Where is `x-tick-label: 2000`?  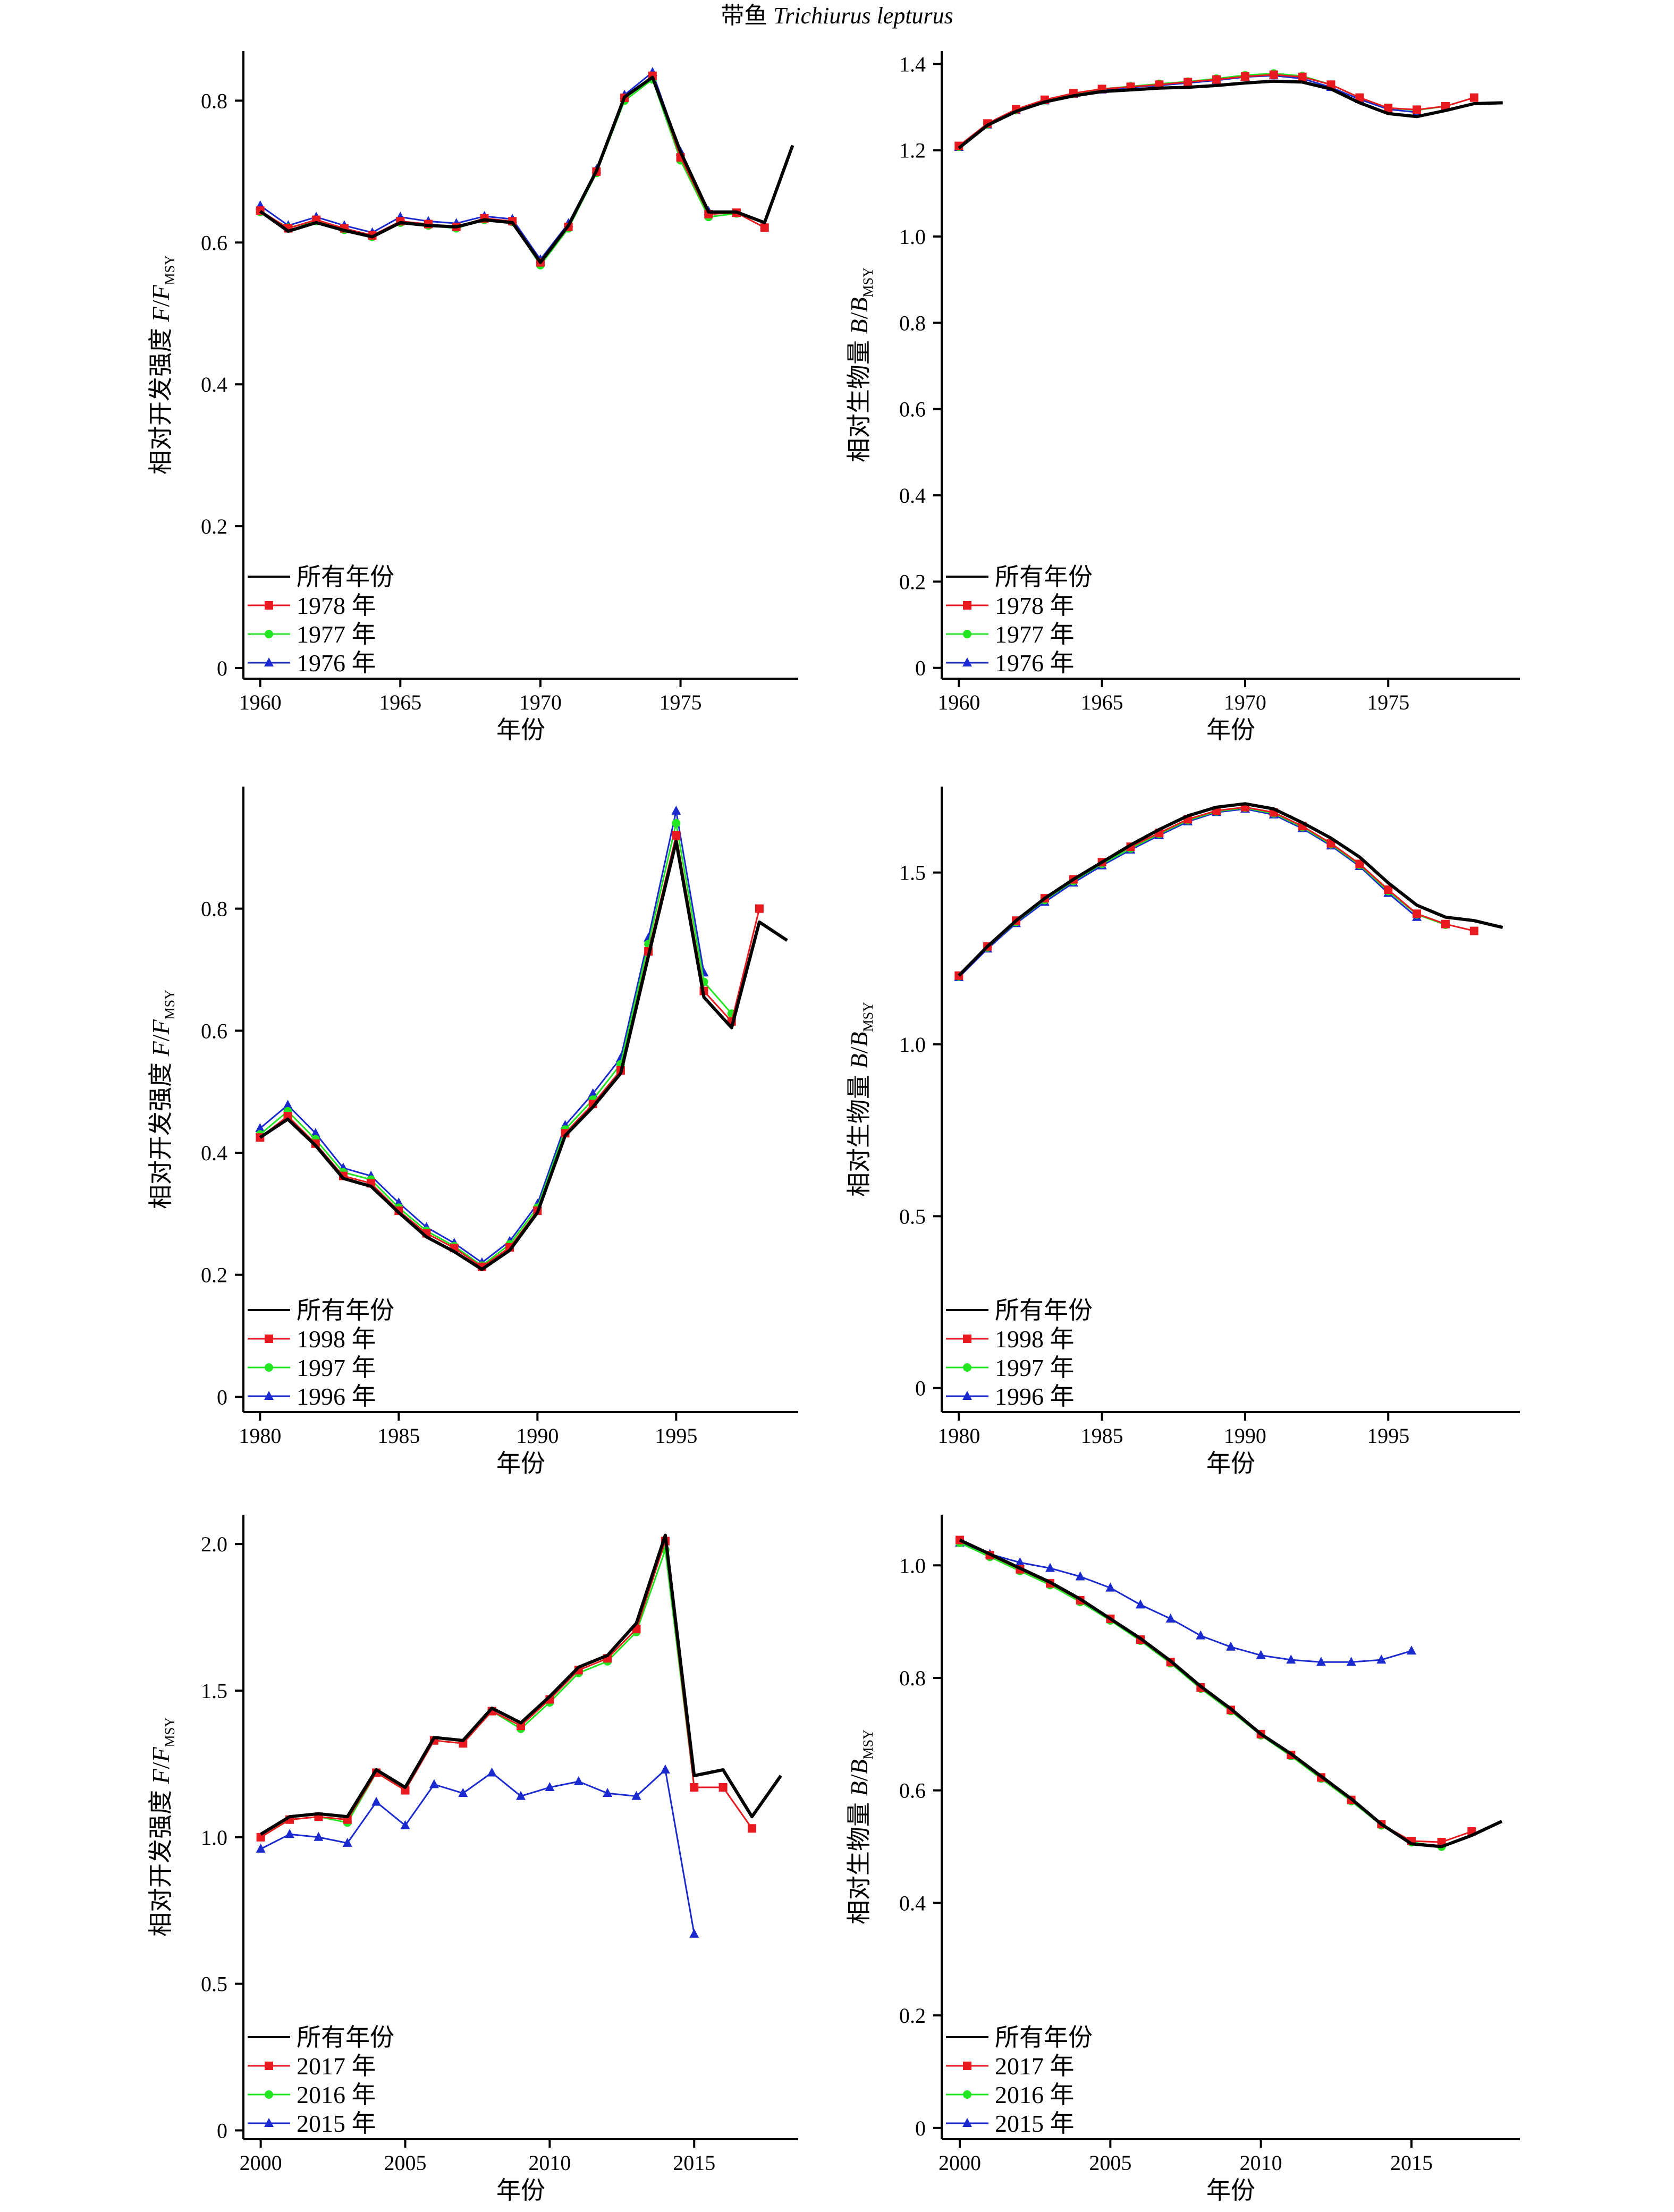 x-tick-label: 2000 is located at coordinates (960, 2163).